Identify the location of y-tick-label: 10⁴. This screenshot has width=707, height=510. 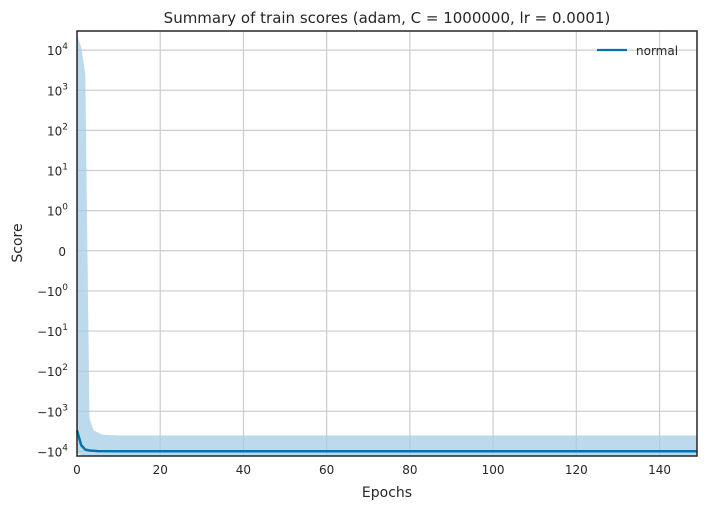
(57, 50).